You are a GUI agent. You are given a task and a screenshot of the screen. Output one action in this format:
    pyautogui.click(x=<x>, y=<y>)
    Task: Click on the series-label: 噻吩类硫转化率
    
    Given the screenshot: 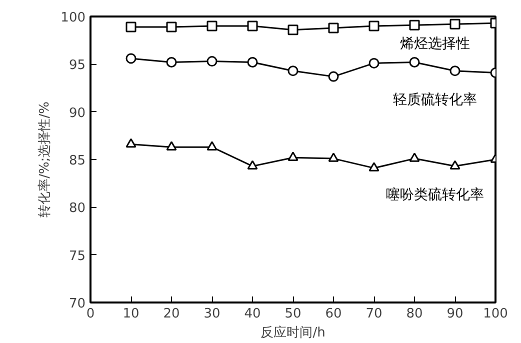 What is the action you would take?
    pyautogui.click(x=435, y=195)
    